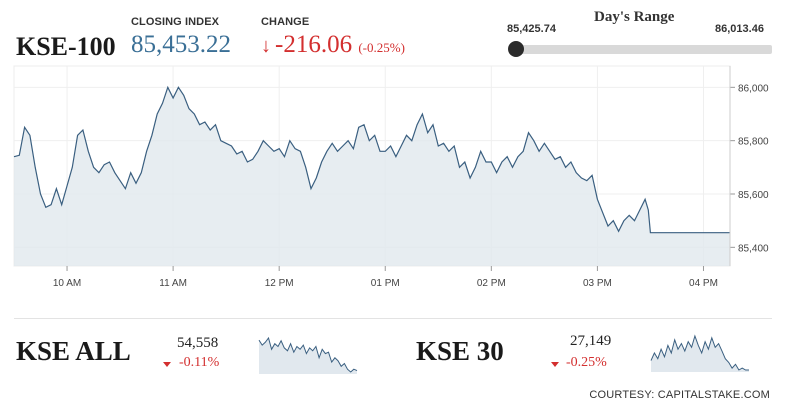  Describe the element at coordinates (73, 351) in the screenshot. I see `kse-all-title: KSE ALL` at that location.